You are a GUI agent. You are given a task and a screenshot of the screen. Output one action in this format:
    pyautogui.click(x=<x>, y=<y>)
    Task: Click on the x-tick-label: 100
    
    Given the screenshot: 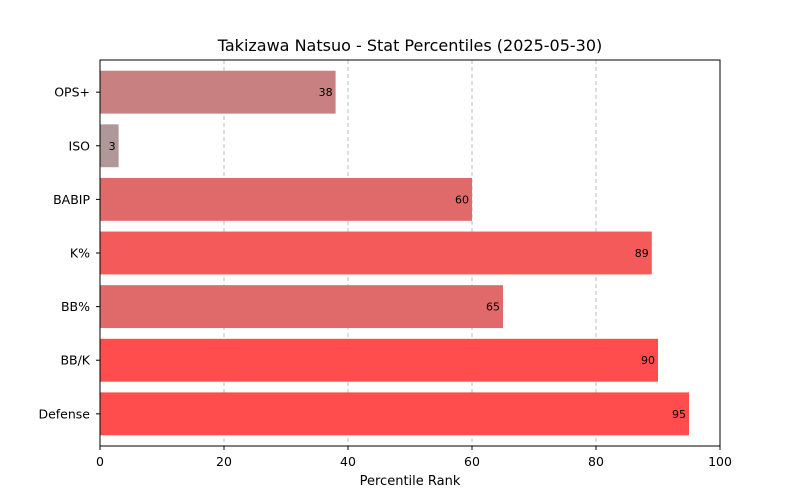 What is the action you would take?
    pyautogui.click(x=720, y=461)
    